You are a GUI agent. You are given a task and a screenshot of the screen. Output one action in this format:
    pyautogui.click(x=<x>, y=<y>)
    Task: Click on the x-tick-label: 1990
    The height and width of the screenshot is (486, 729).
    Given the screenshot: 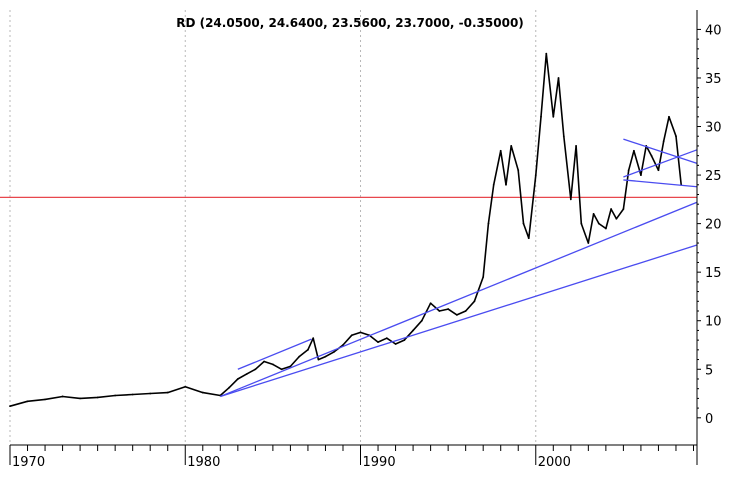 What is the action you would take?
    pyautogui.click(x=379, y=462)
    